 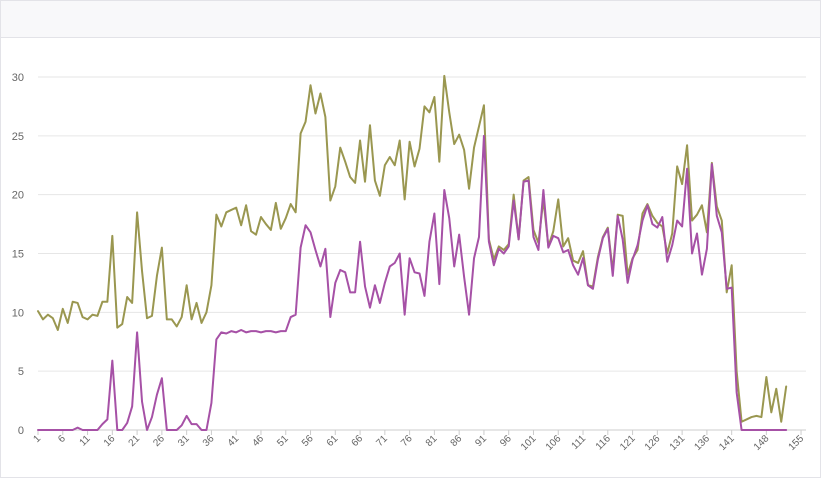 What do you see at coordinates (432, 441) in the screenshot?
I see `x-tick-label: 81` at bounding box center [432, 441].